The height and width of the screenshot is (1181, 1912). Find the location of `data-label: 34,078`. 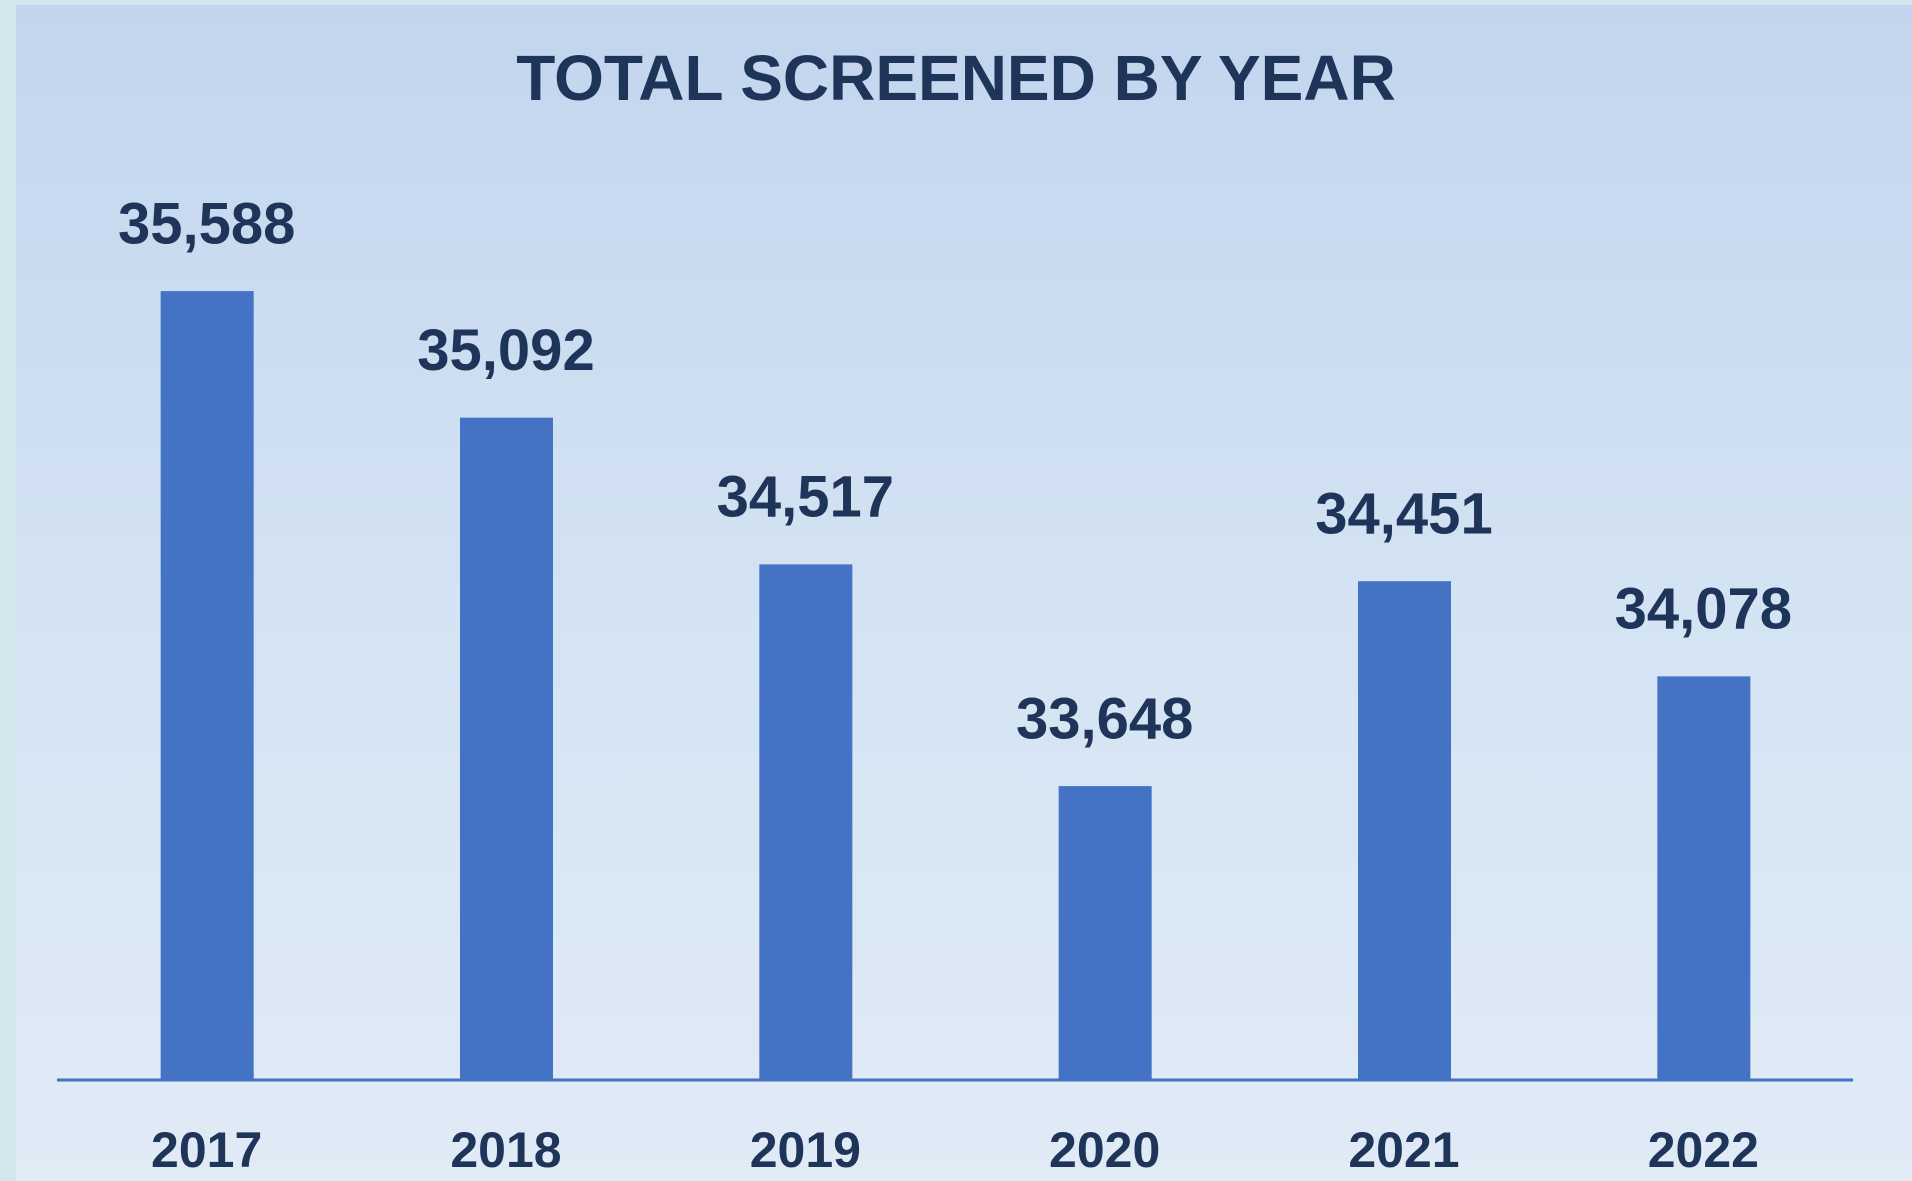

data-label: 34,078 is located at coordinates (1703, 609).